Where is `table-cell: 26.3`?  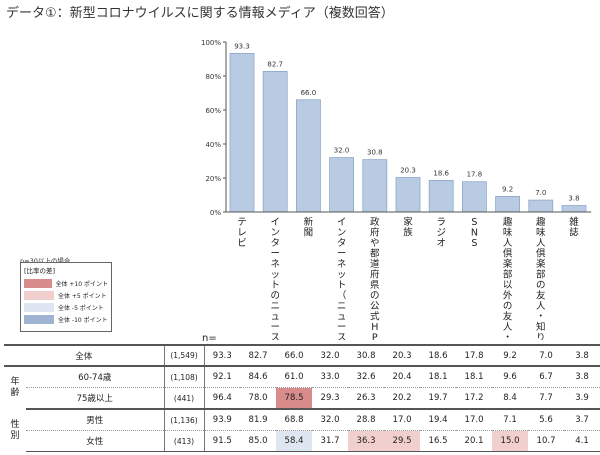 table-cell: 26.3 is located at coordinates (366, 399).